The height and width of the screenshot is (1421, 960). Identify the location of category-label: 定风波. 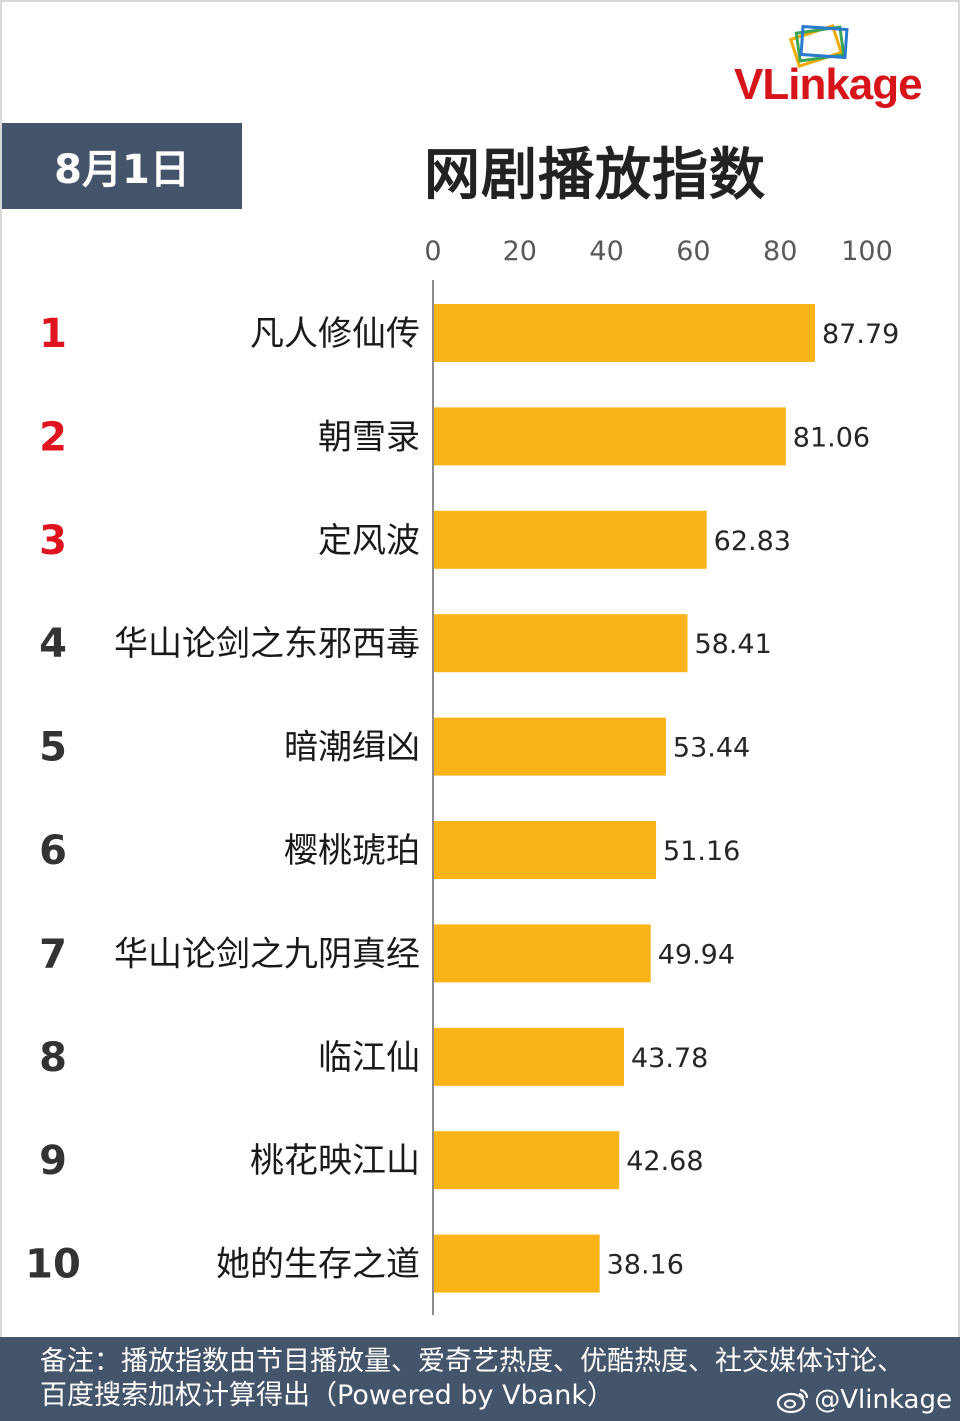
(369, 541).